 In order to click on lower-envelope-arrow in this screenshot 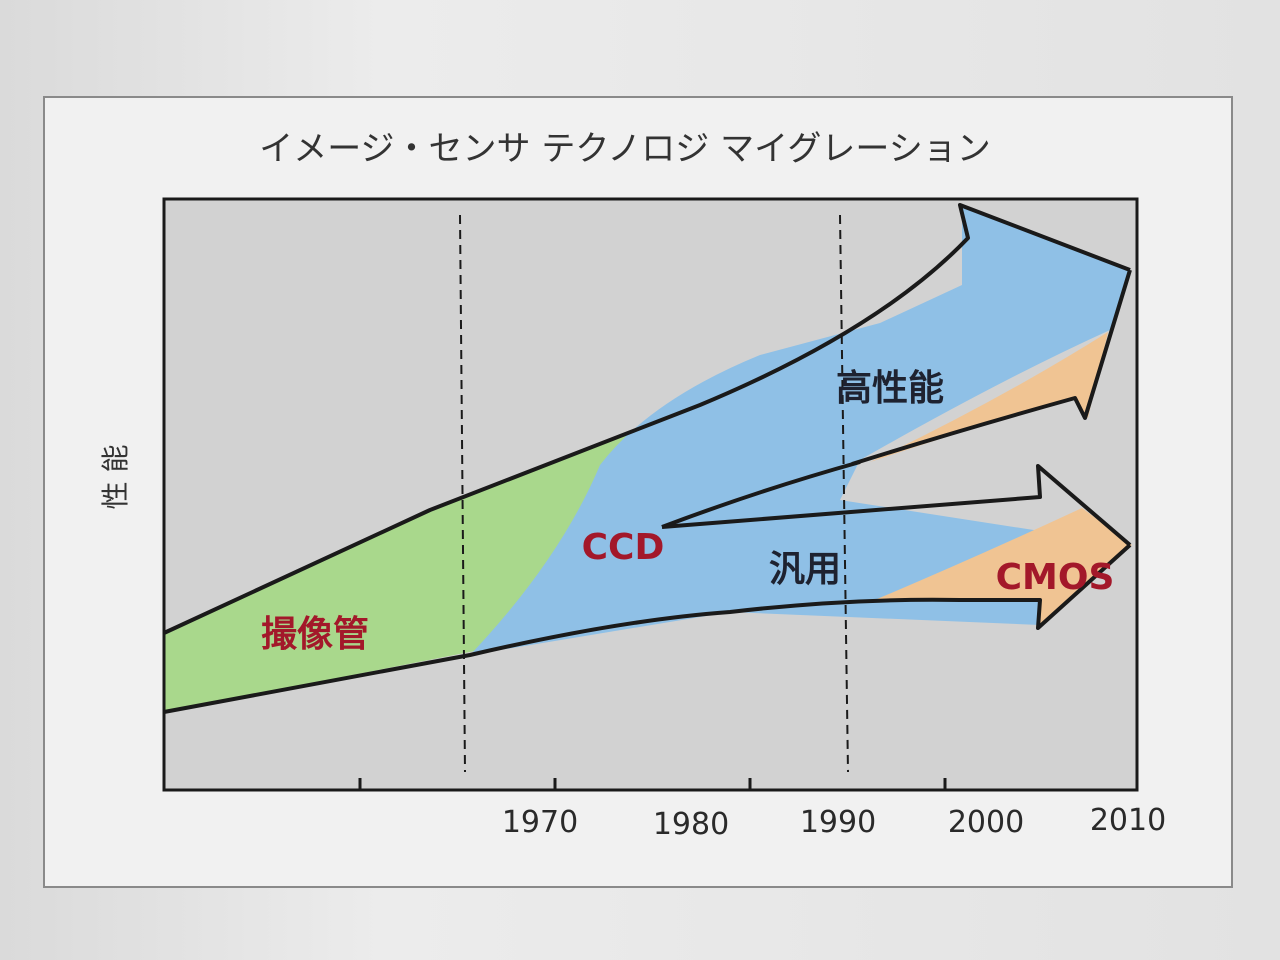, I will do `click(647, 628)`.